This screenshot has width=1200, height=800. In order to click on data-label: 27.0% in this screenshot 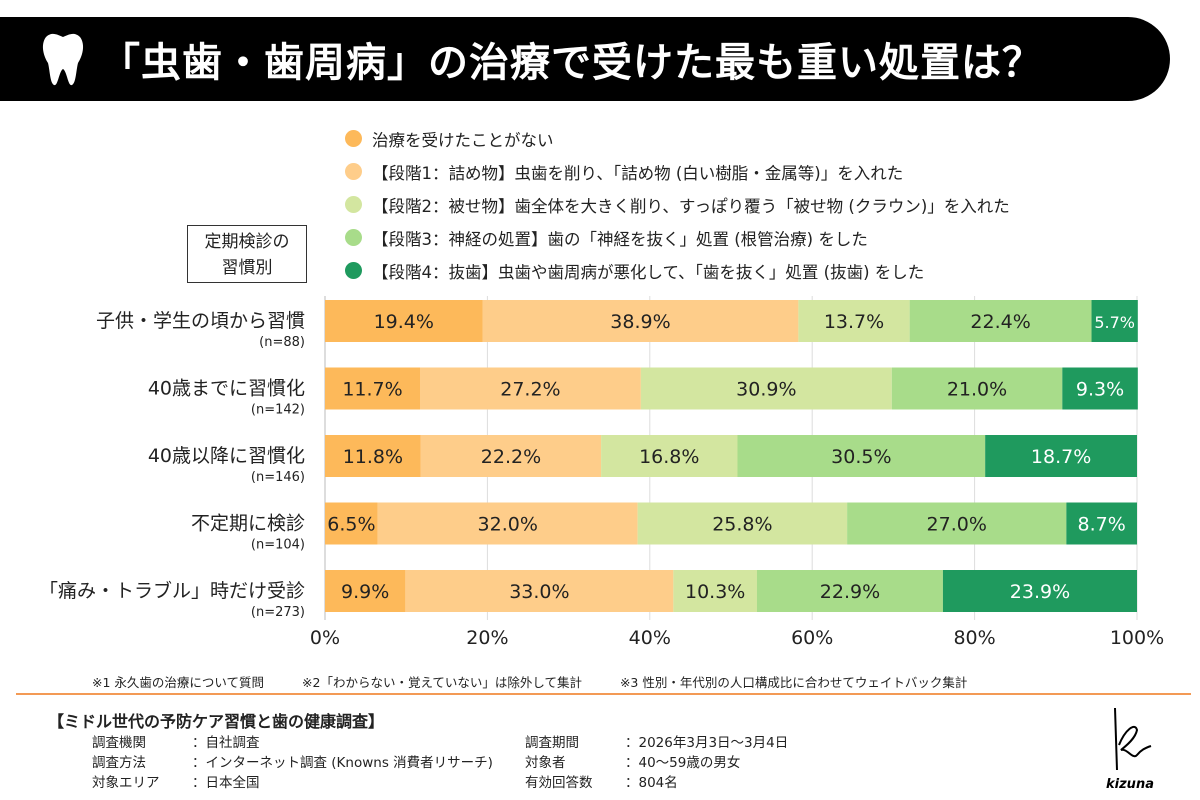, I will do `click(957, 525)`.